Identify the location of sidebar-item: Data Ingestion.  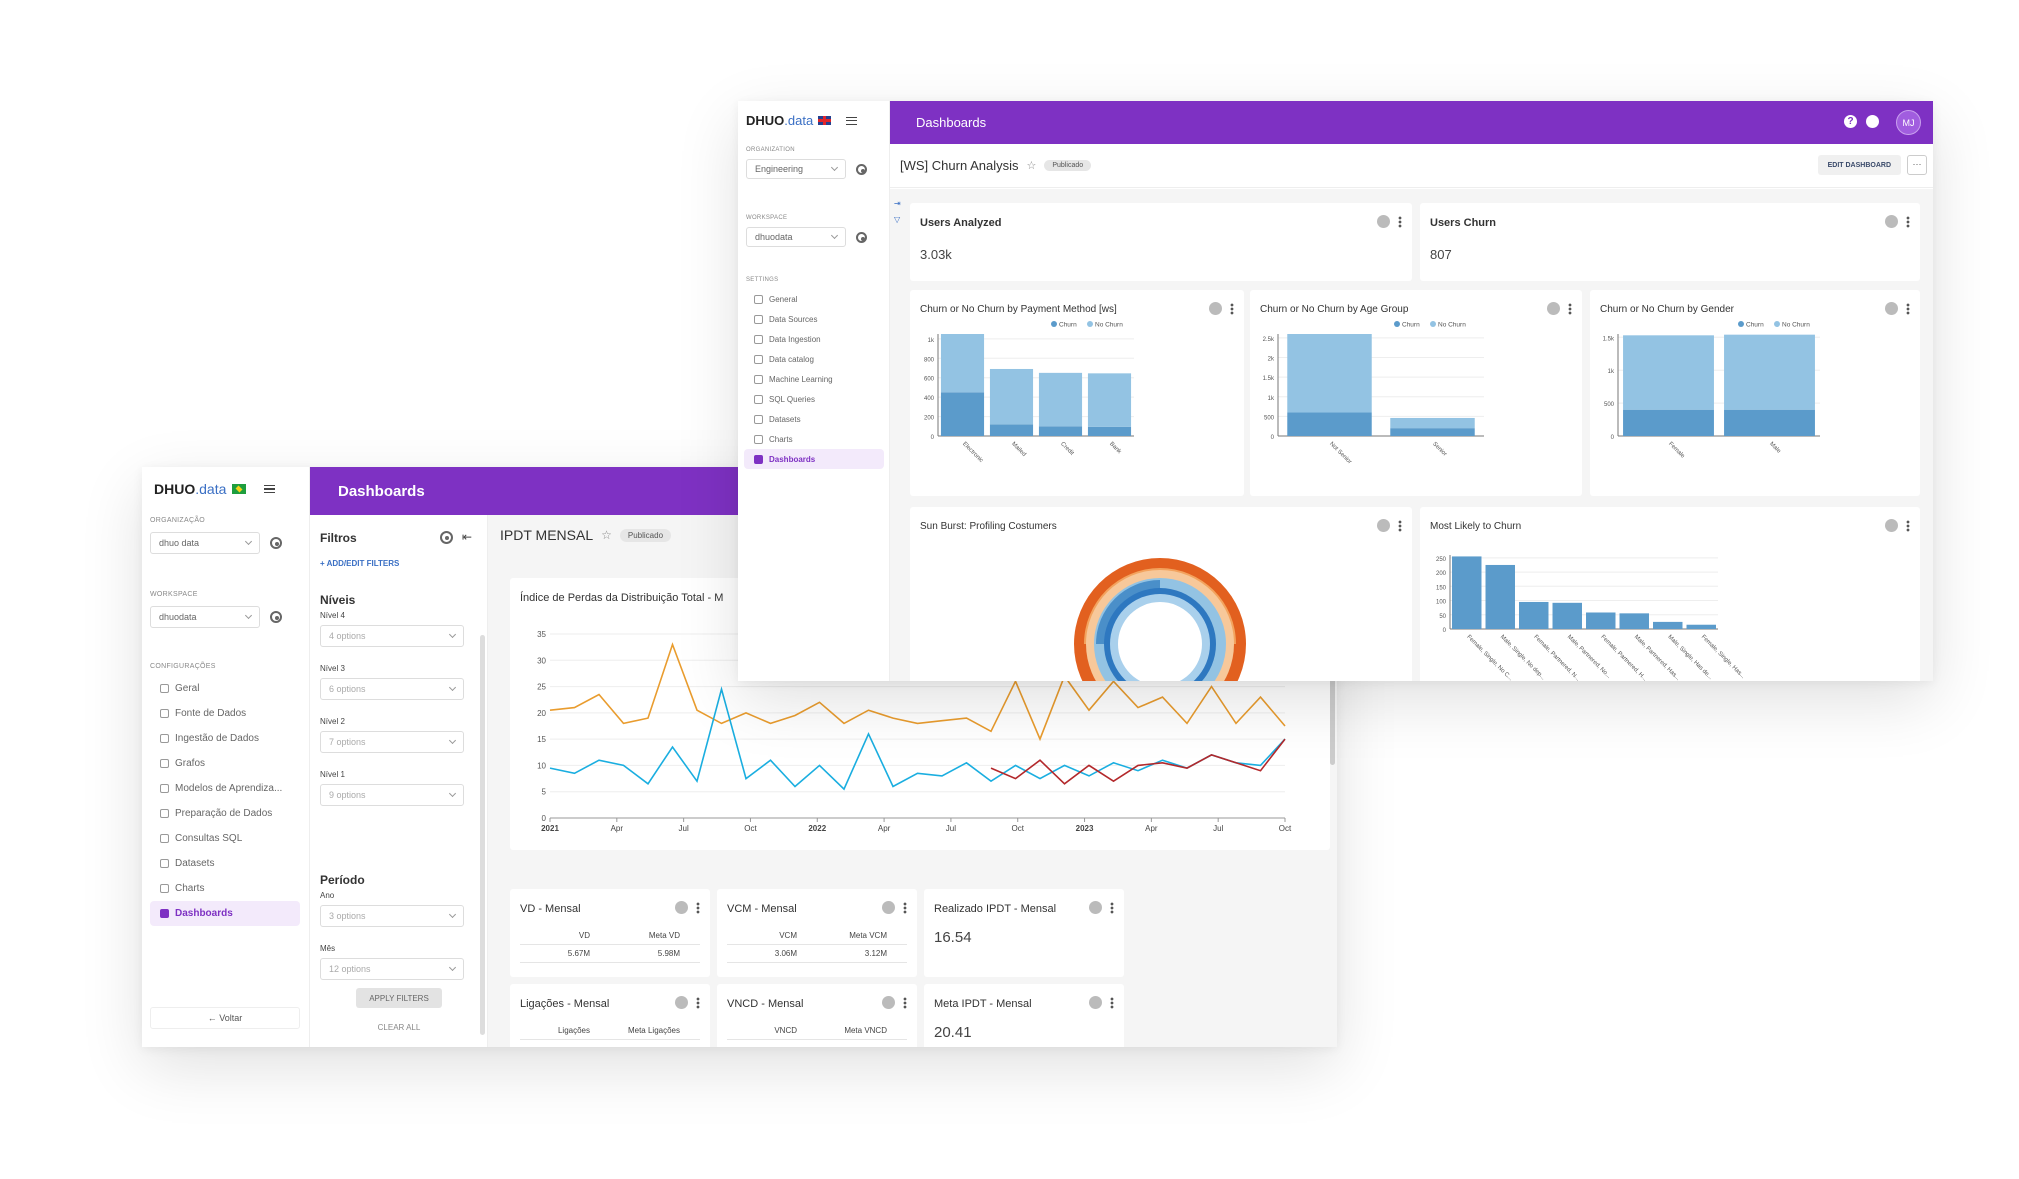
(814, 339).